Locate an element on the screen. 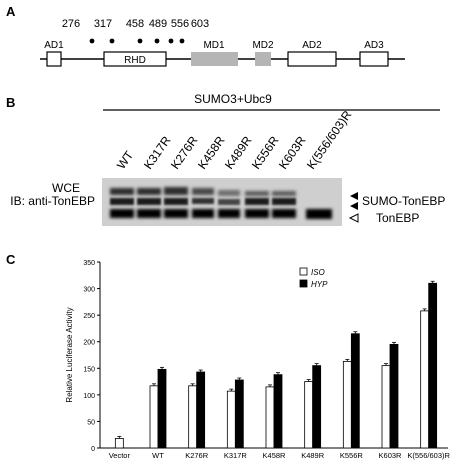  bar-iso-vector is located at coordinates (119, 443).